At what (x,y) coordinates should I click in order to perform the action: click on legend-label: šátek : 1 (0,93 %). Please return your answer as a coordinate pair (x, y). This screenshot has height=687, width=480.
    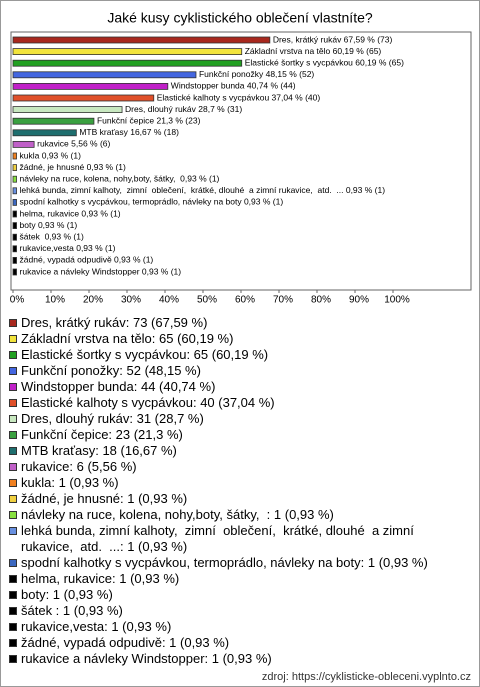
    Looking at the image, I should click on (72, 610).